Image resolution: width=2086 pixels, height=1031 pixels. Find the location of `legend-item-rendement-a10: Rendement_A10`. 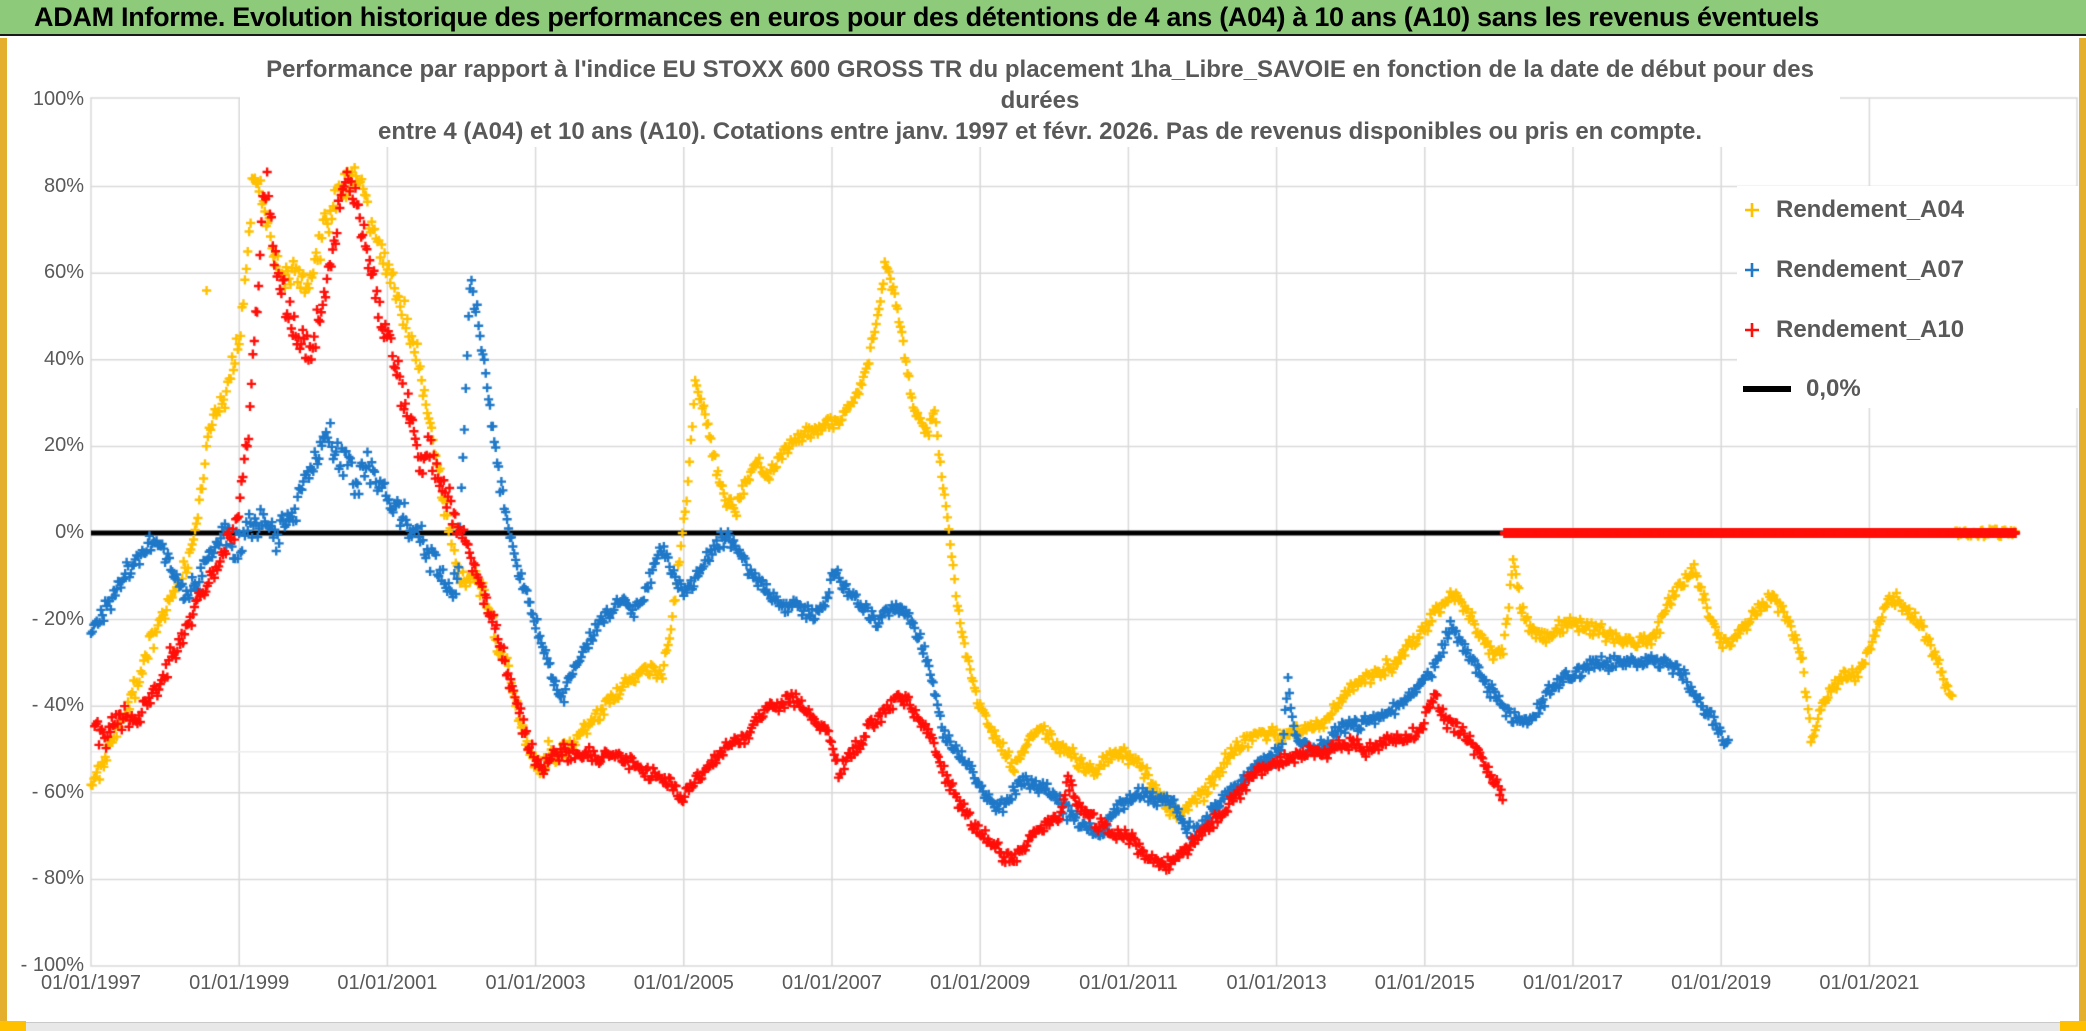

legend-item-rendement-a10: Rendement_A10 is located at coordinates (1853, 330).